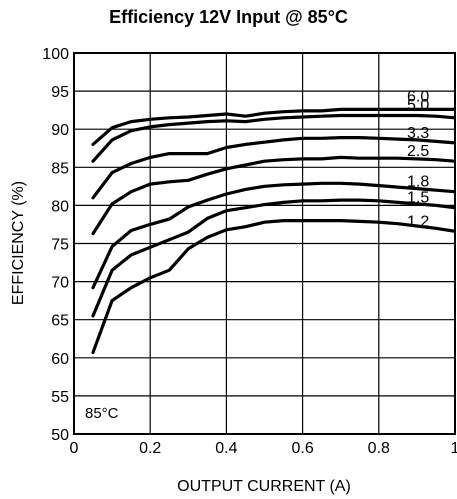  Describe the element at coordinates (273, 126) in the screenshot. I see `series-line-6.0` at that location.